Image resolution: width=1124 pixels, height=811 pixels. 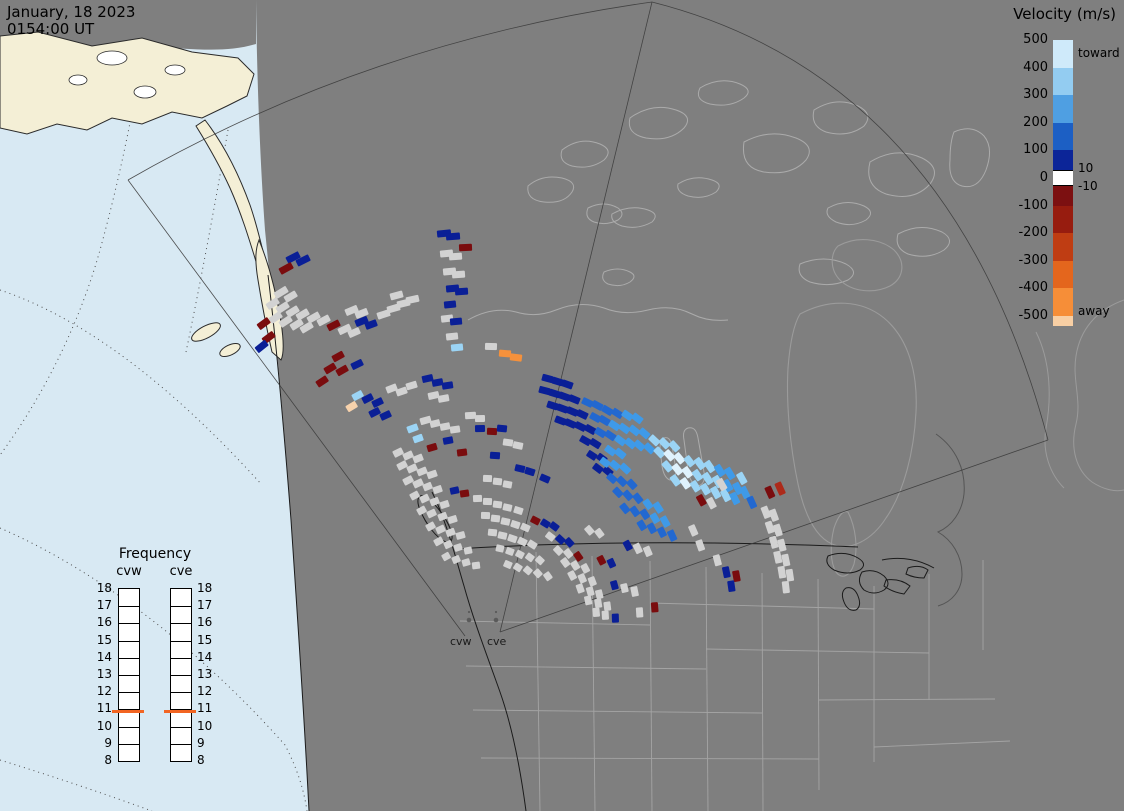 I want to click on frequency-column-label-cvw: cvw, so click(x=129, y=571).